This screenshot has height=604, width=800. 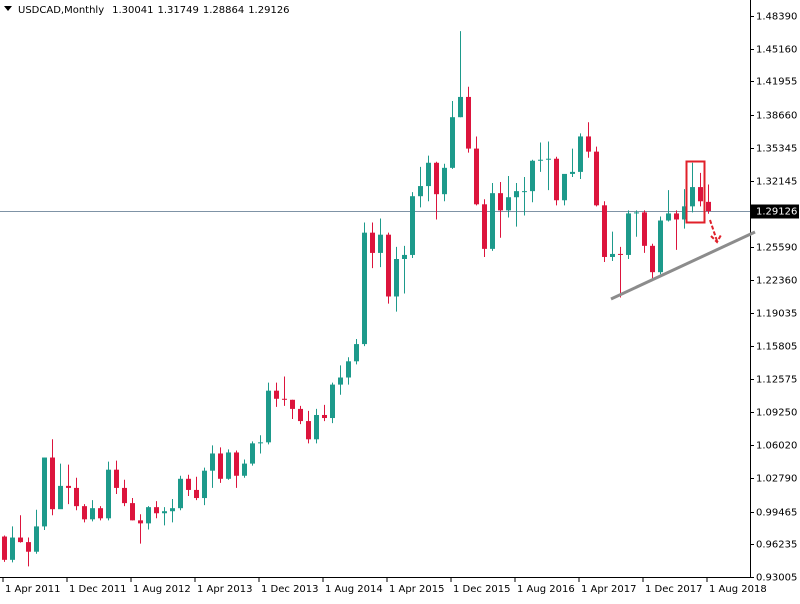 I want to click on y-tick-label: 1.12575, so click(x=776, y=380).